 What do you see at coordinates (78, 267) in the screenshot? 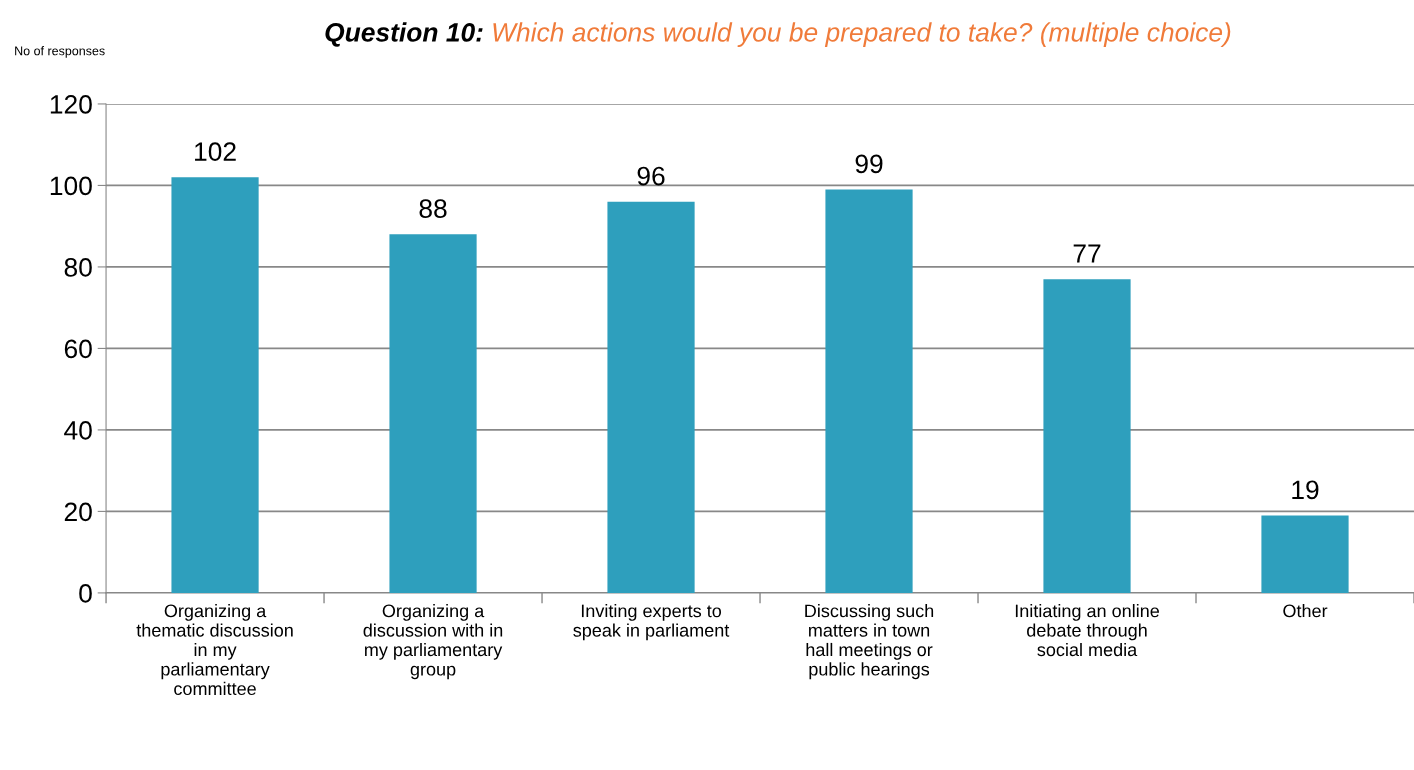
I see `y-tick-label: 80` at bounding box center [78, 267].